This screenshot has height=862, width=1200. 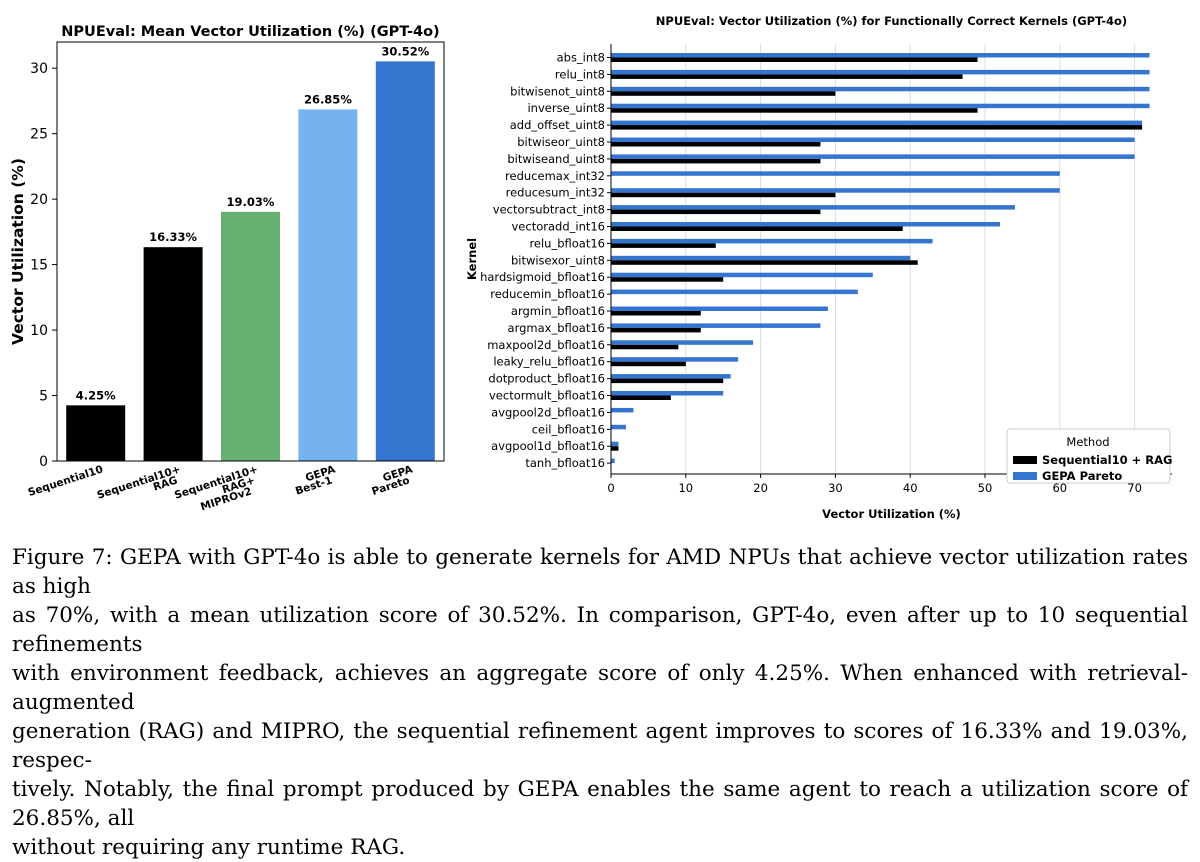 I want to click on legend-box, so click(x=1088, y=456).